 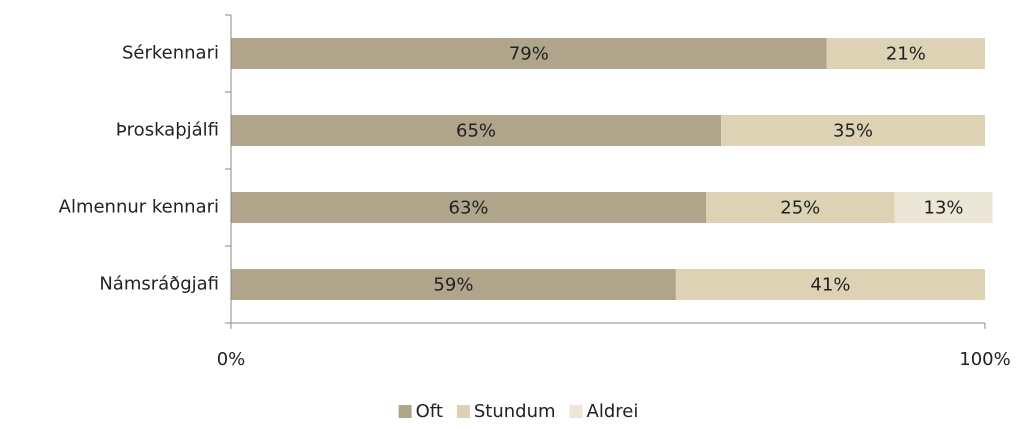 What do you see at coordinates (167, 130) in the screenshot?
I see `y-tick-label: Þroskaþjálfi` at bounding box center [167, 130].